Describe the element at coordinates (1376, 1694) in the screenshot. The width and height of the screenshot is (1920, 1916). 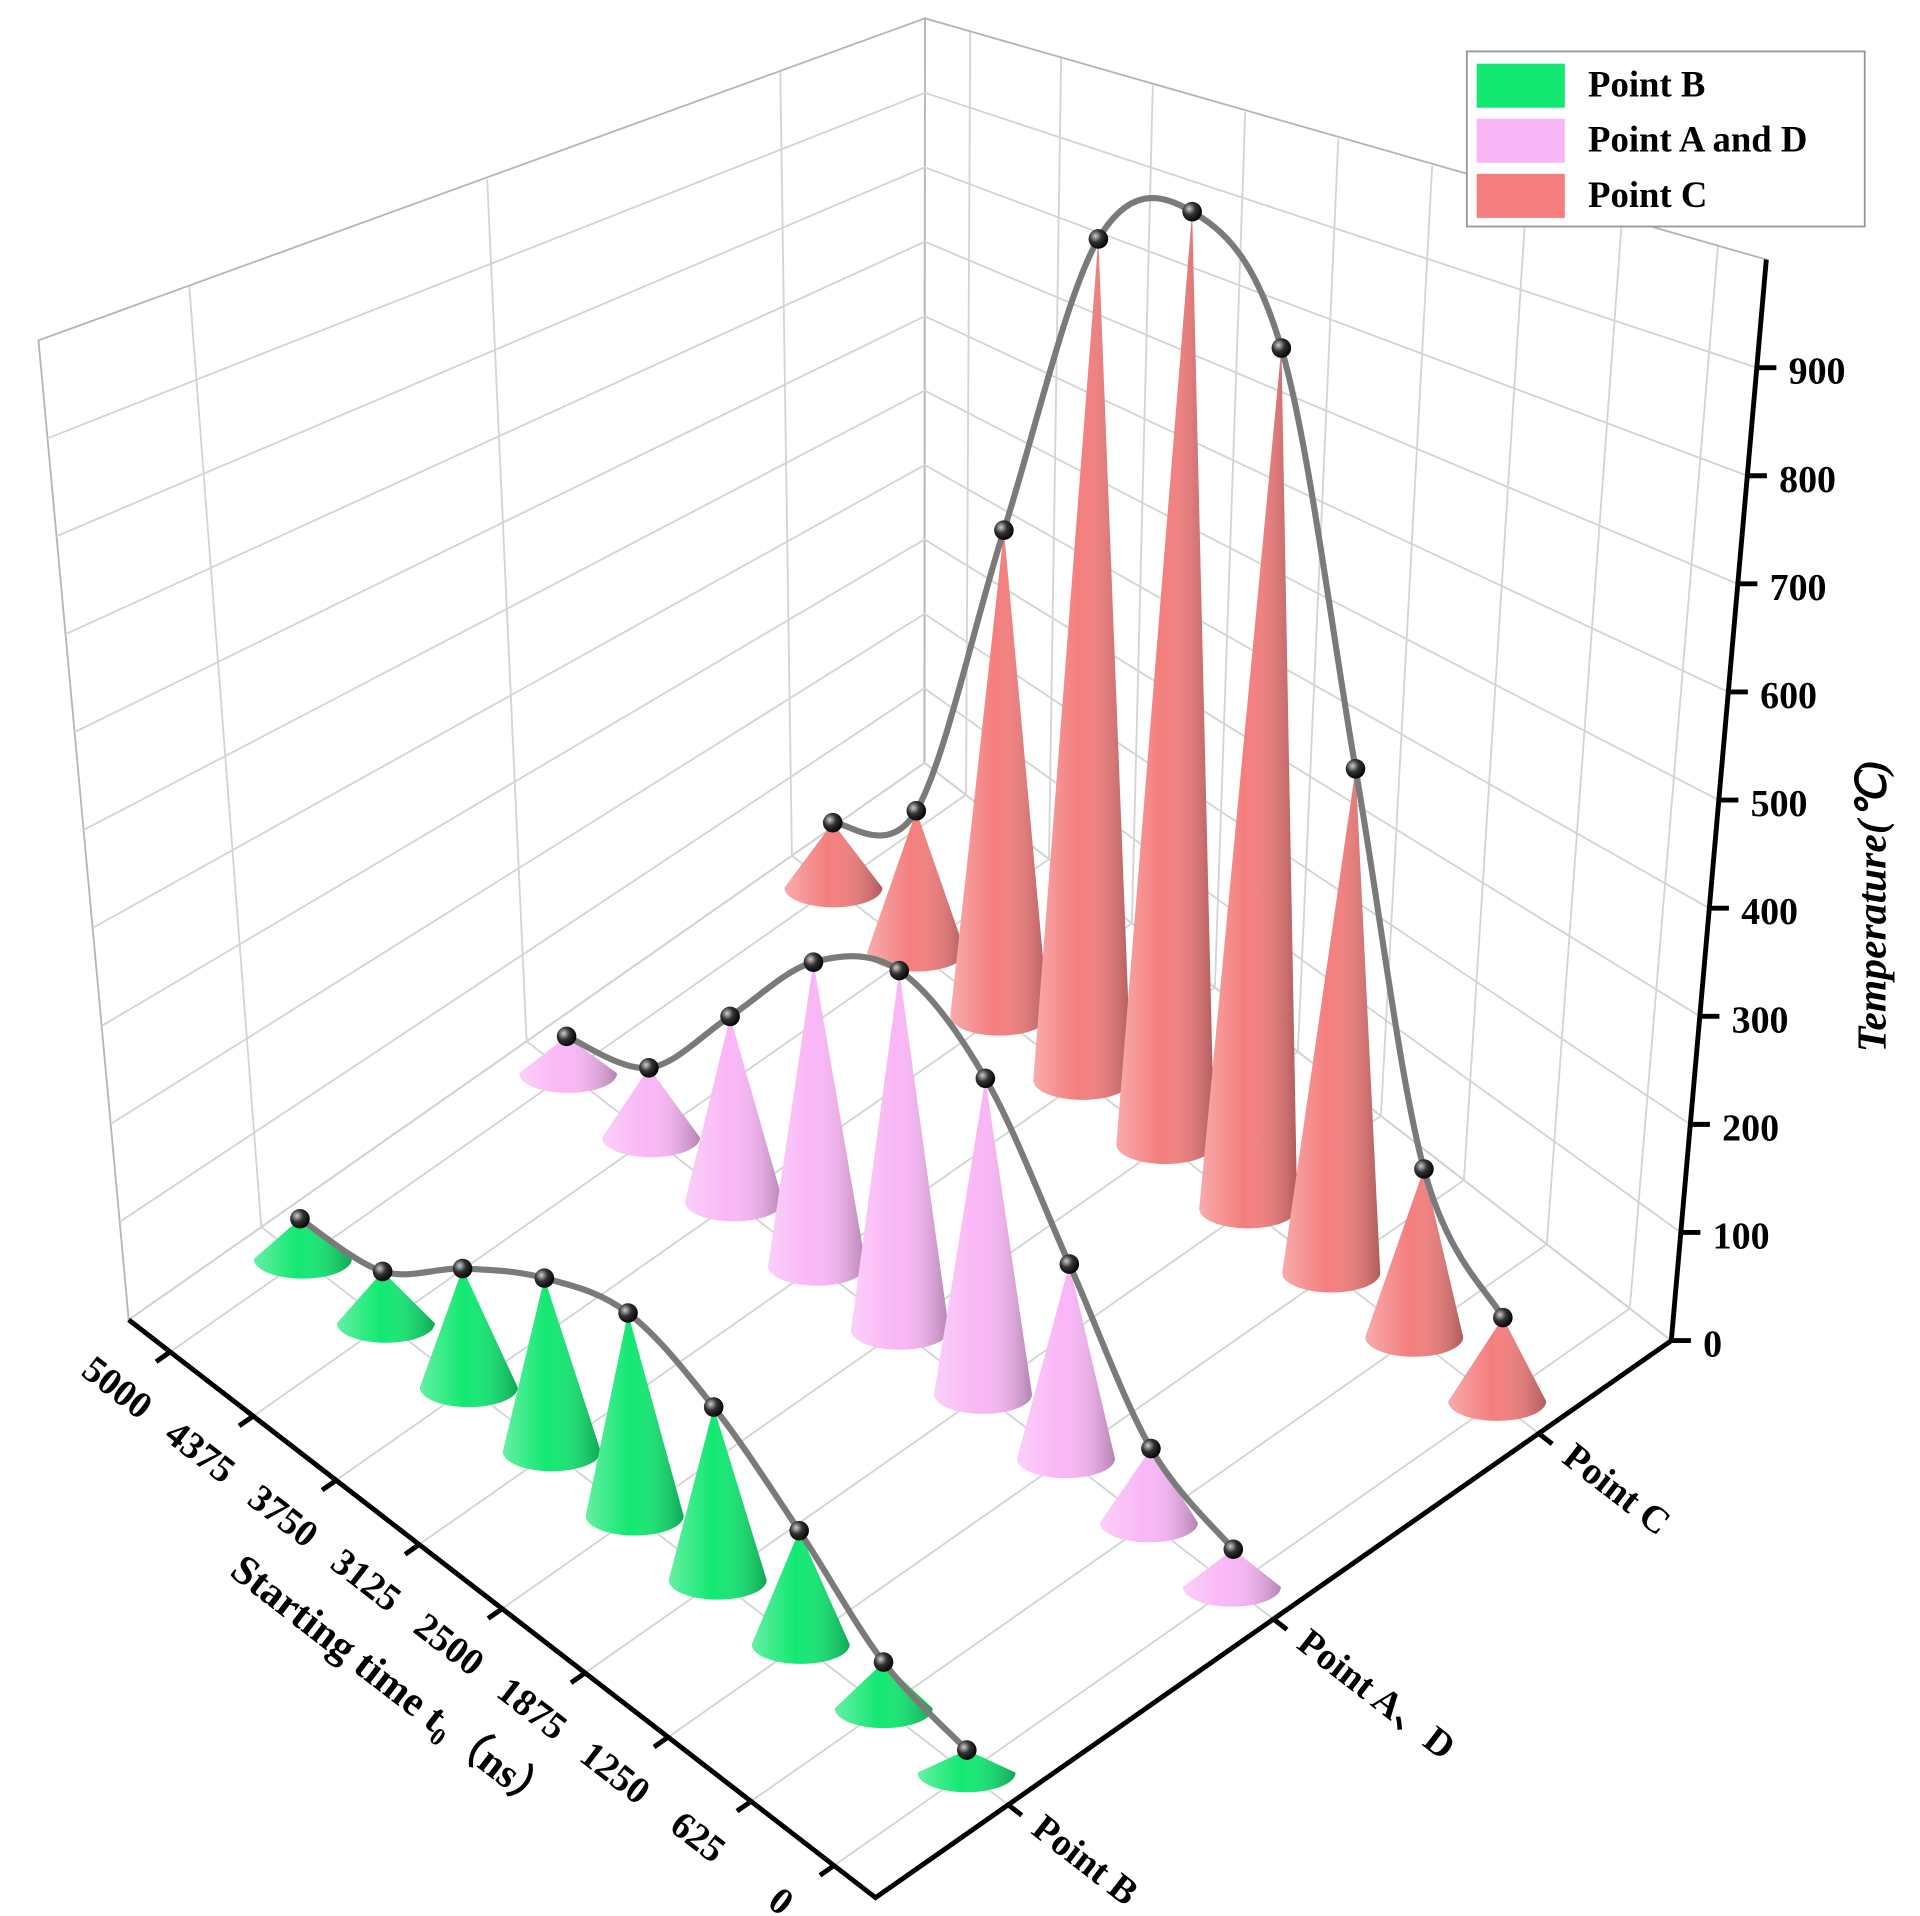
I see `y-tick-label: Point A、D` at that location.